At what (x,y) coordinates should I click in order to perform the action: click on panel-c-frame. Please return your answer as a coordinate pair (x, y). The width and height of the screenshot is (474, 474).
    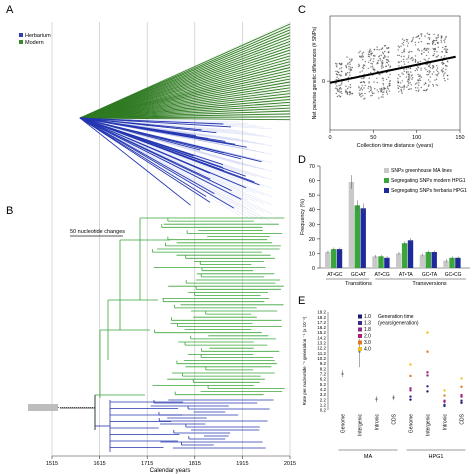
    Looking at the image, I should click on (395, 73).